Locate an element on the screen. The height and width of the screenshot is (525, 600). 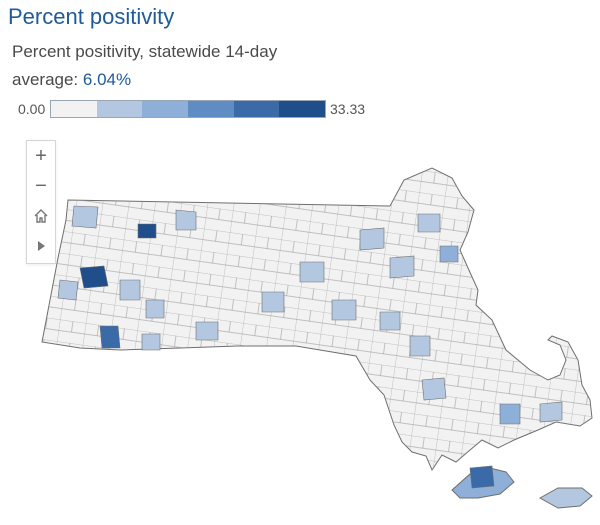
play-icon is located at coordinates (41, 246).